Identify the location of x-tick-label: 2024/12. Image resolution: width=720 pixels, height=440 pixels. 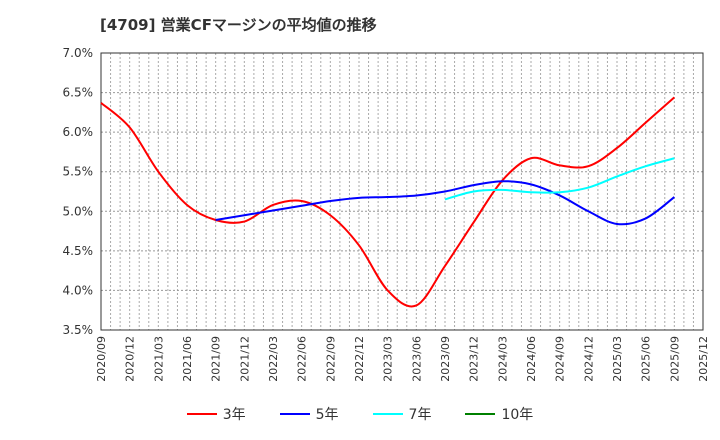
(588, 359).